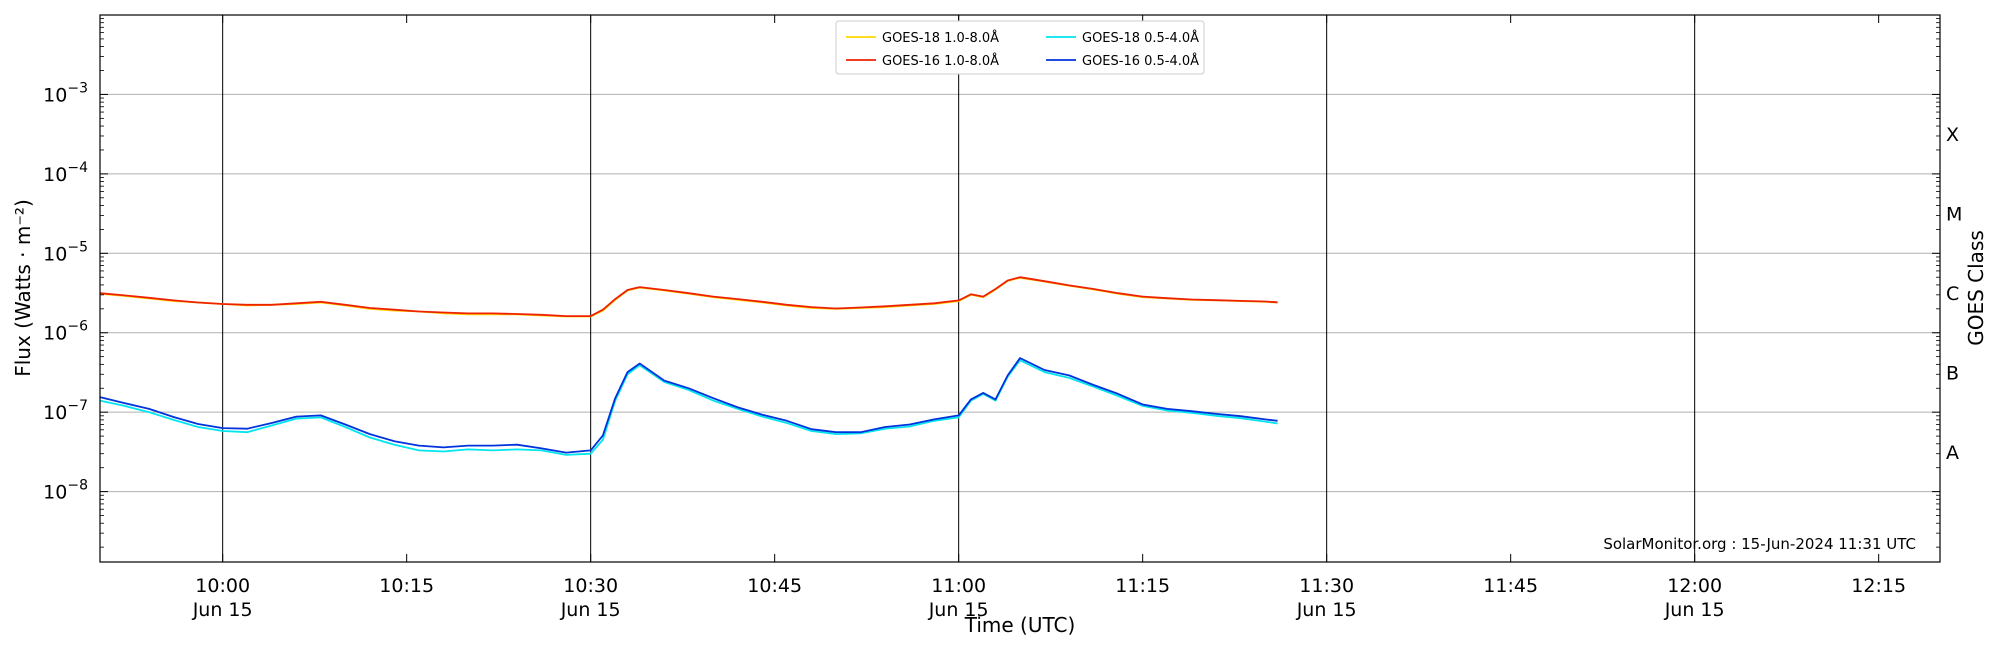  I want to click on y-axis-title: Flux (Watts · m⁻²), so click(23, 288).